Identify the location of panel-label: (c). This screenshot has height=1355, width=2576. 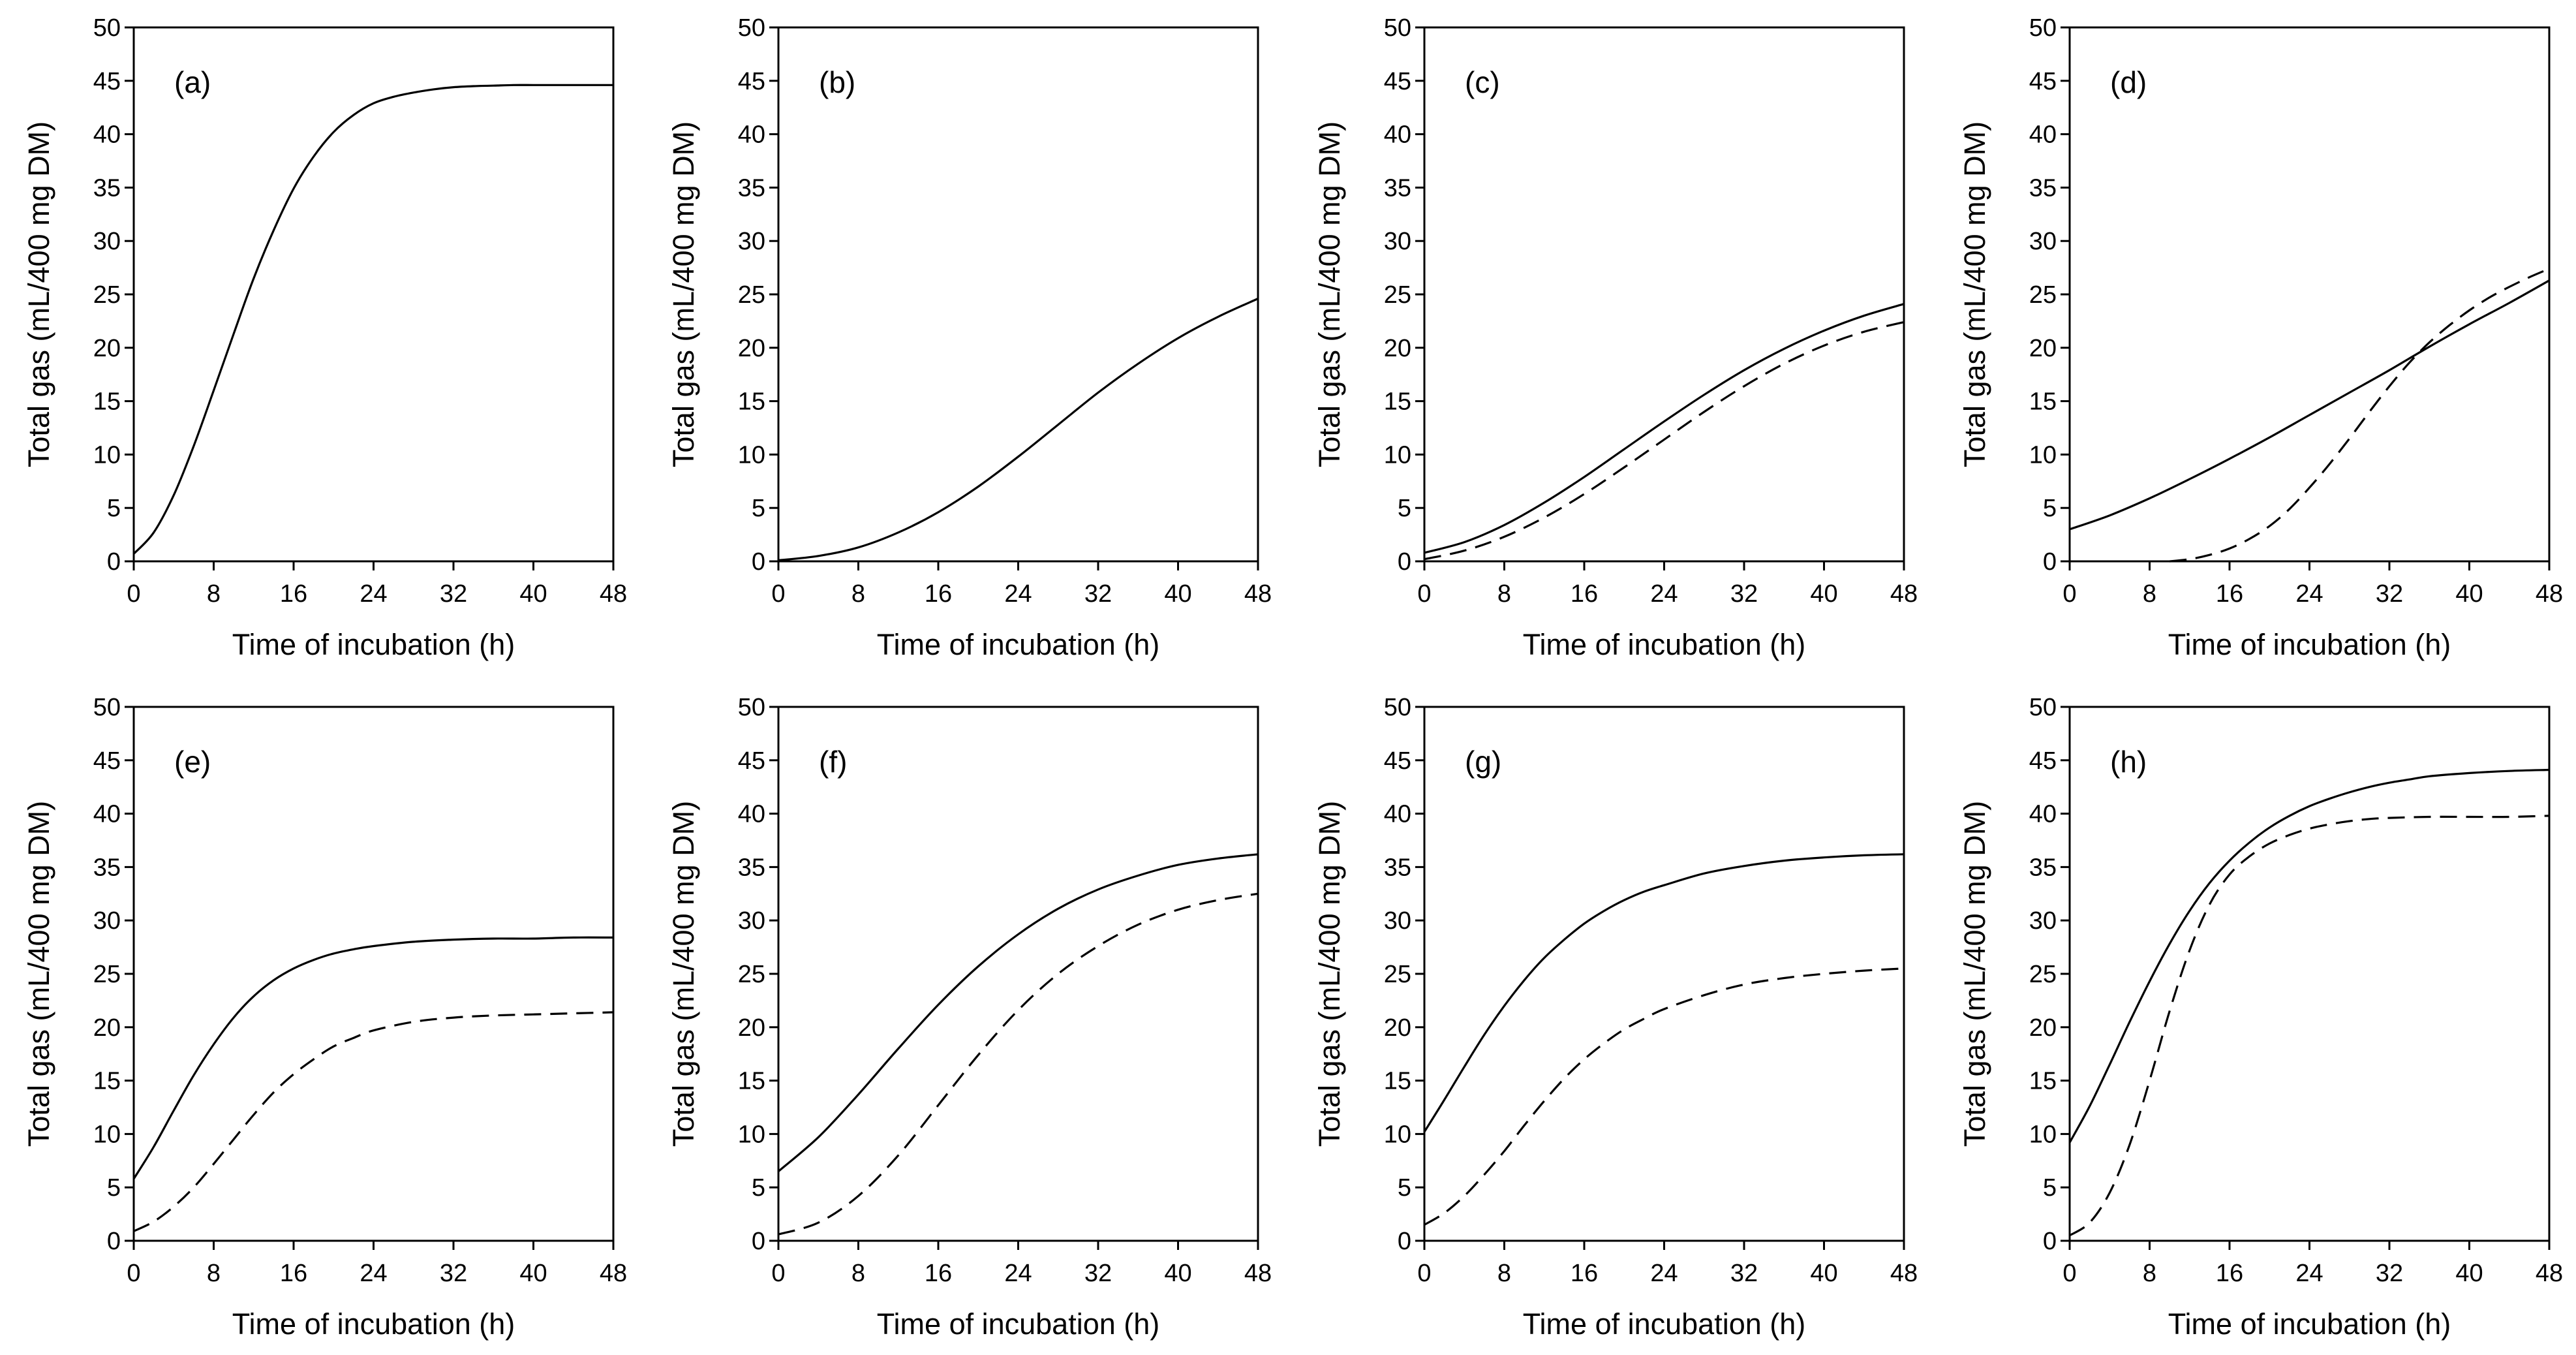
(1482, 82).